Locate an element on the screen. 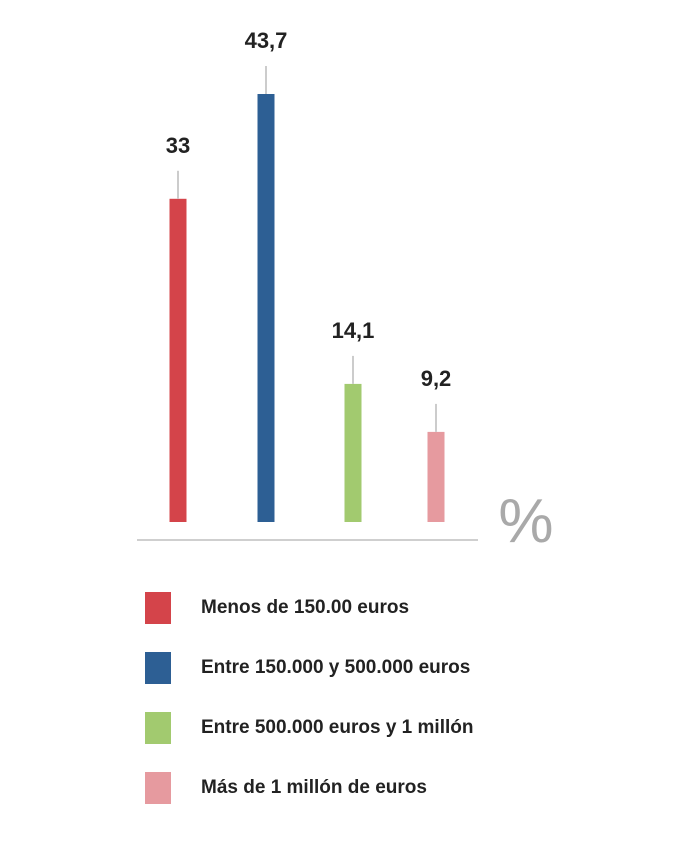  value-label: 43,7 is located at coordinates (266, 40).